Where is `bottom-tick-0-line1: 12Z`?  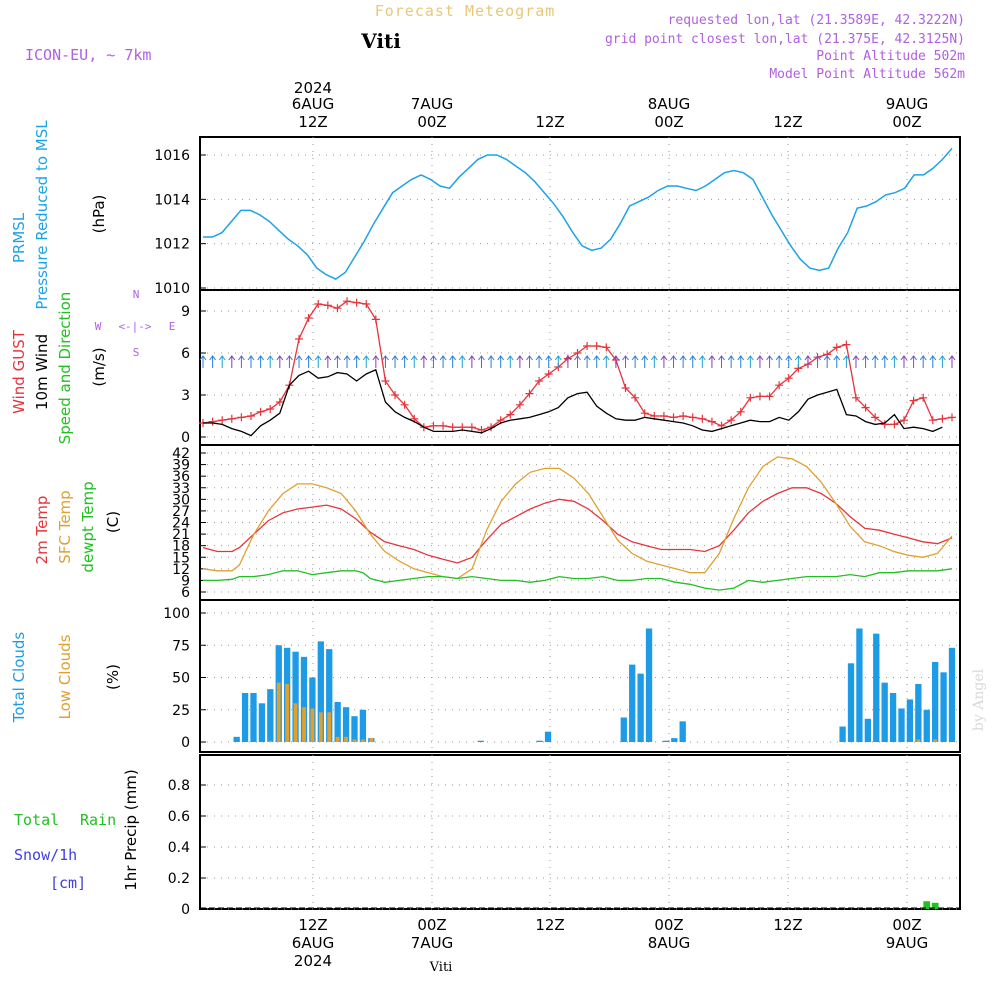
bottom-tick-0-line1: 12Z is located at coordinates (312, 925).